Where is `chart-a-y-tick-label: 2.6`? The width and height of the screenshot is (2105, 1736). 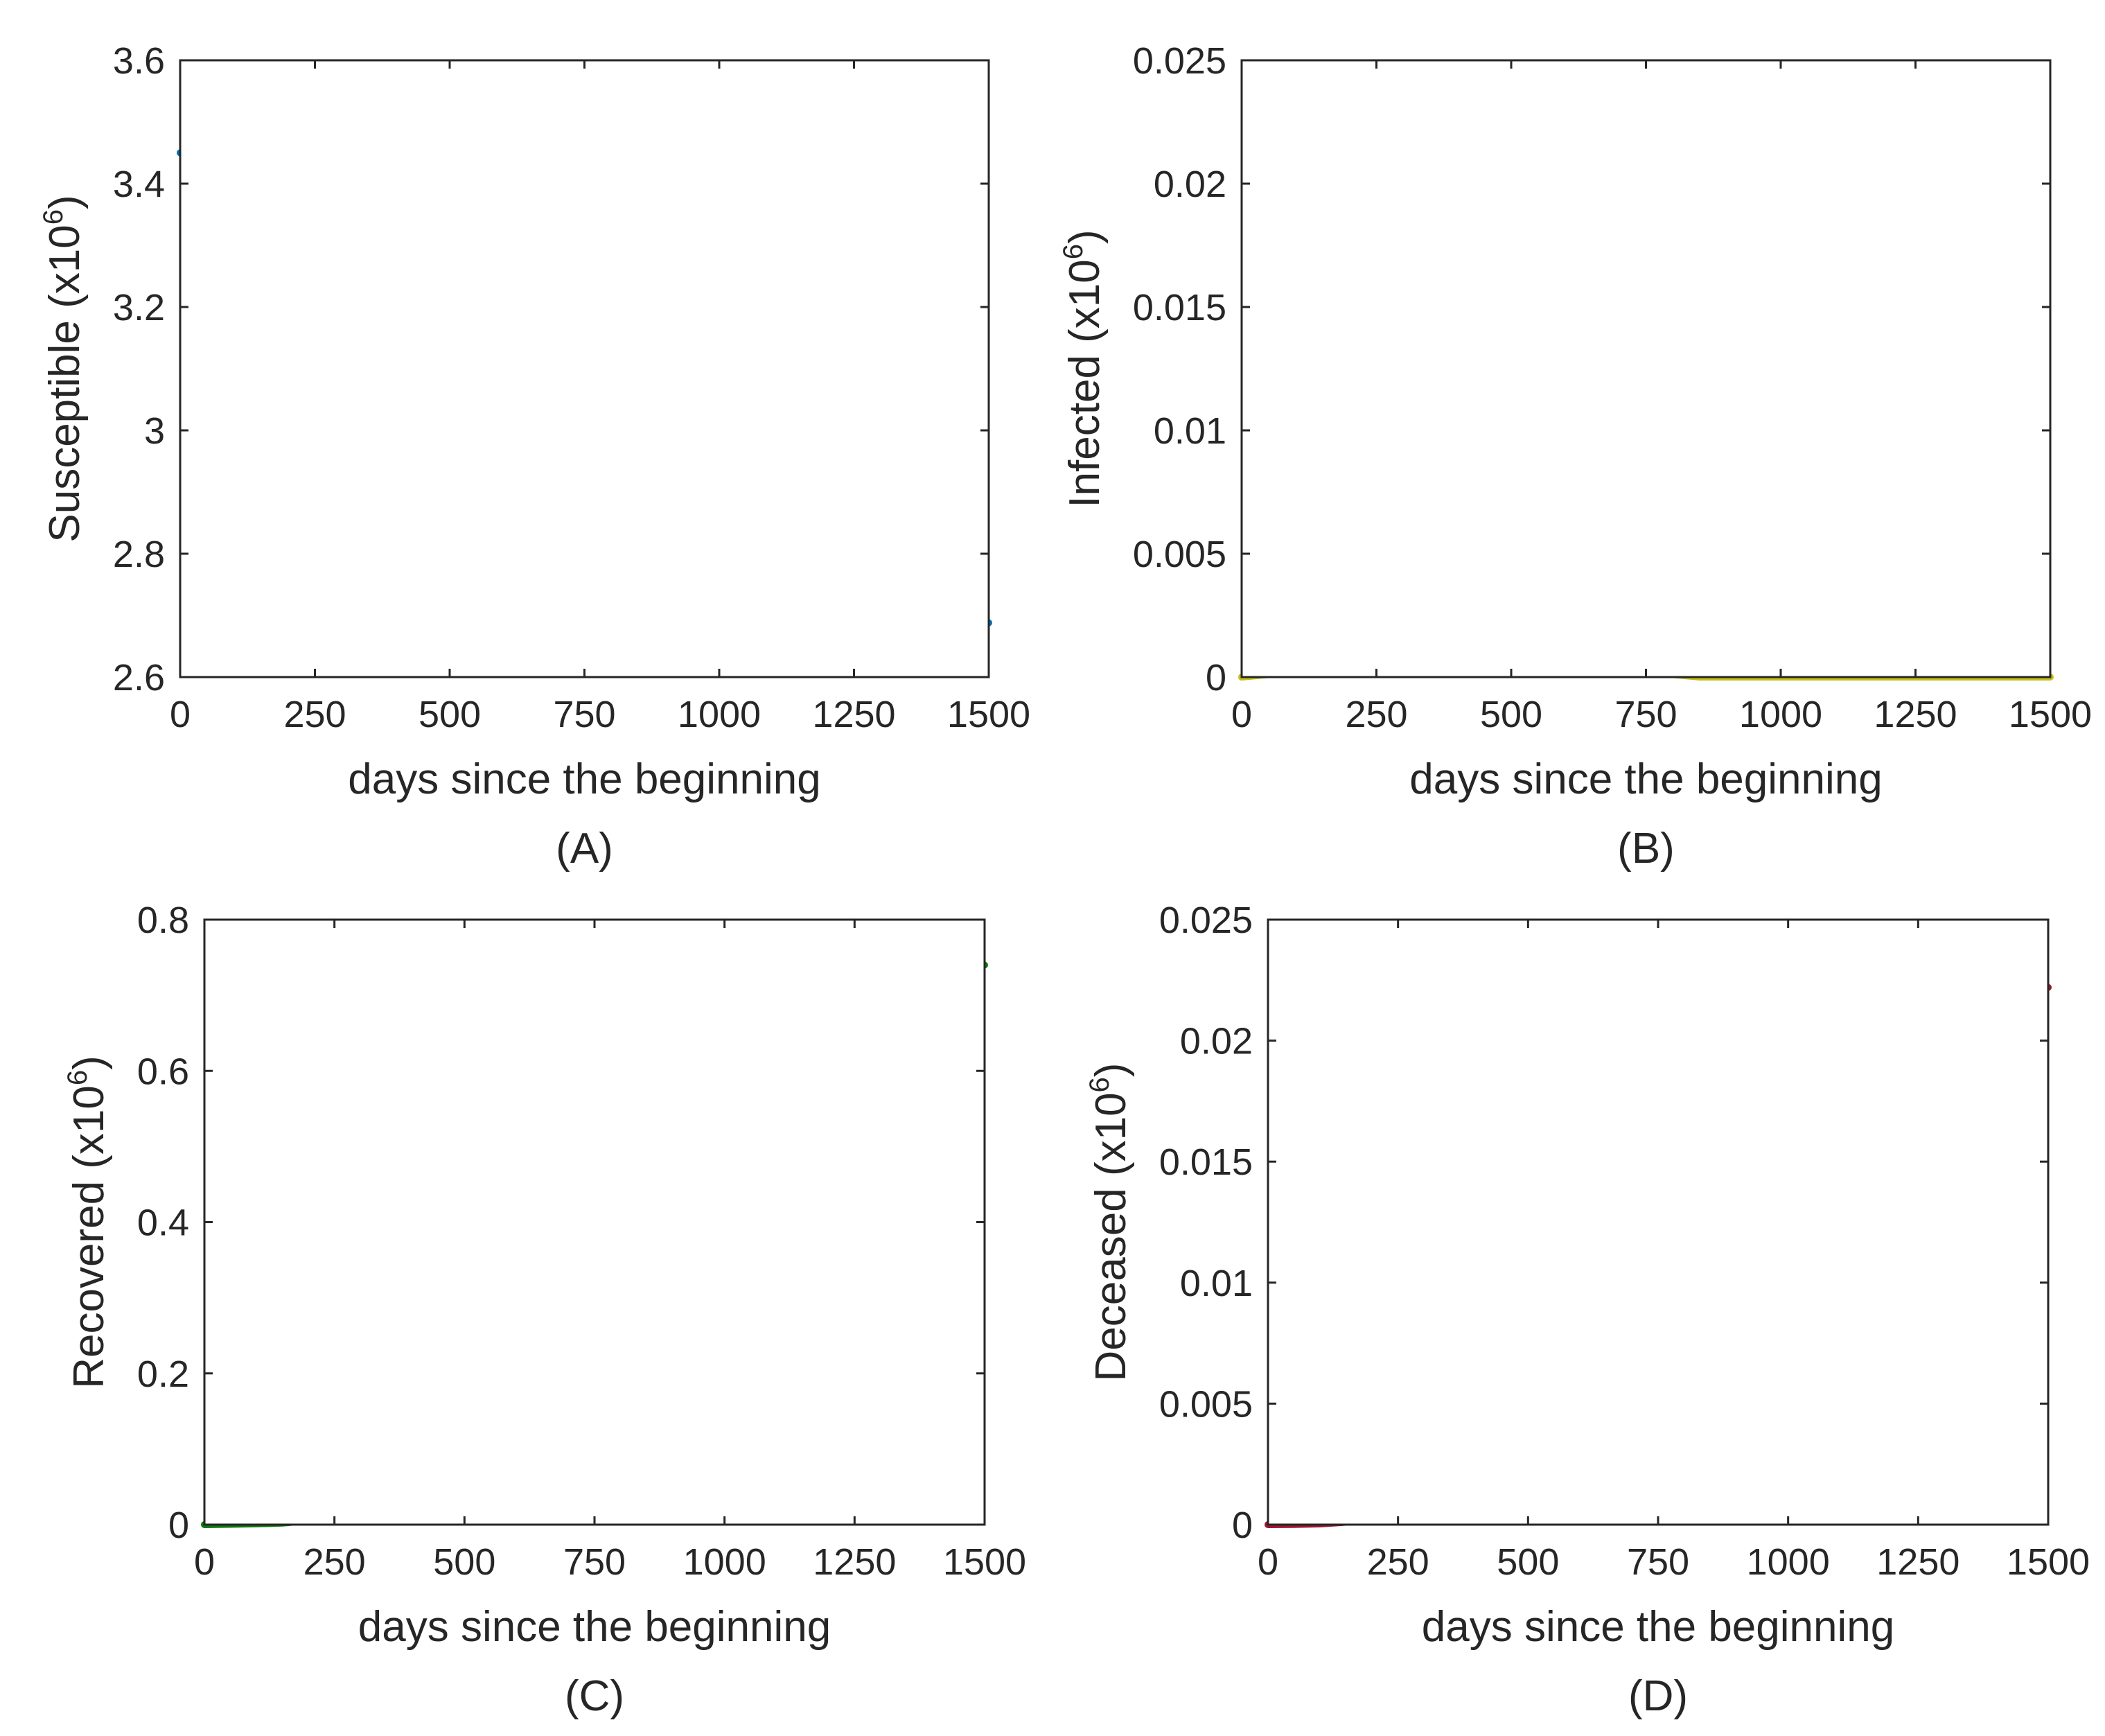
chart-a-y-tick-label: 2.6 is located at coordinates (139, 678).